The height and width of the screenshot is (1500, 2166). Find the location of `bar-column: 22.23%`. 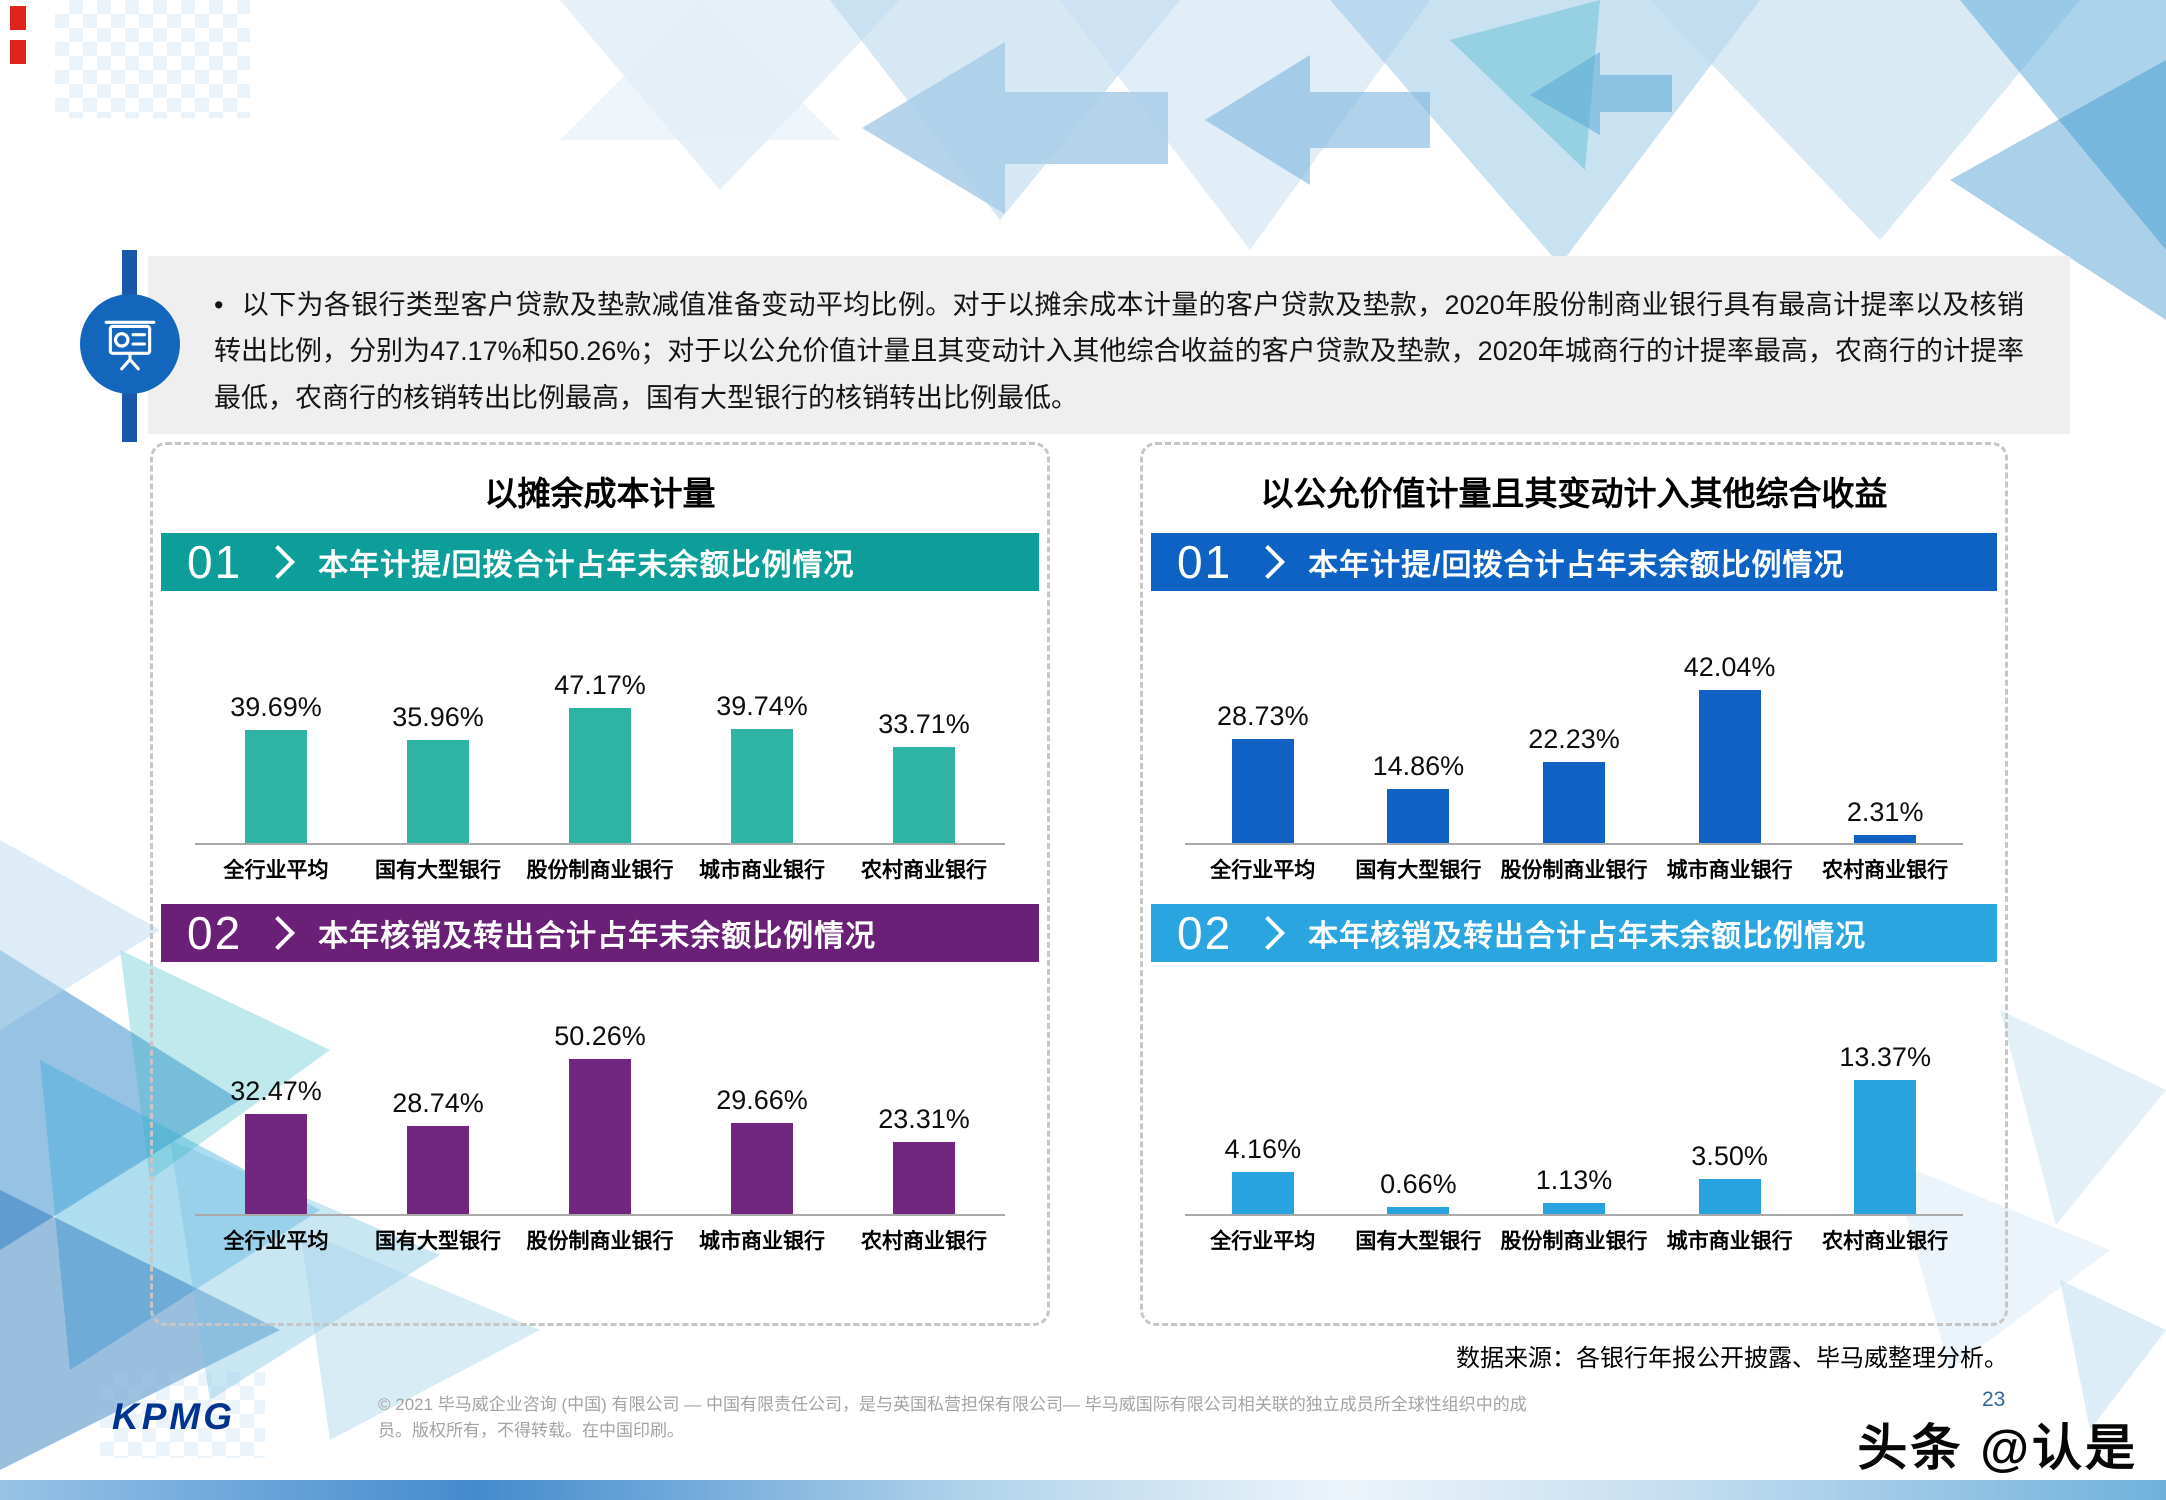

bar-column: 22.23% is located at coordinates (1574, 783).